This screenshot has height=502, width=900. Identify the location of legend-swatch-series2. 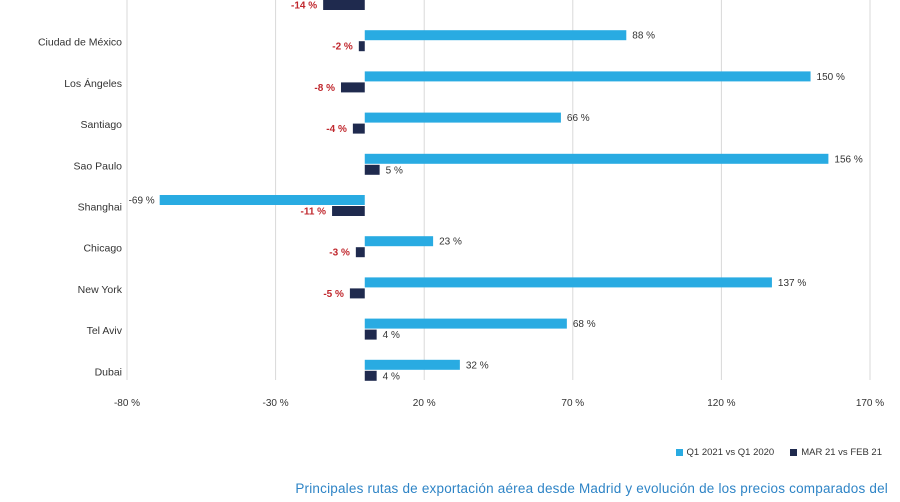
(794, 452).